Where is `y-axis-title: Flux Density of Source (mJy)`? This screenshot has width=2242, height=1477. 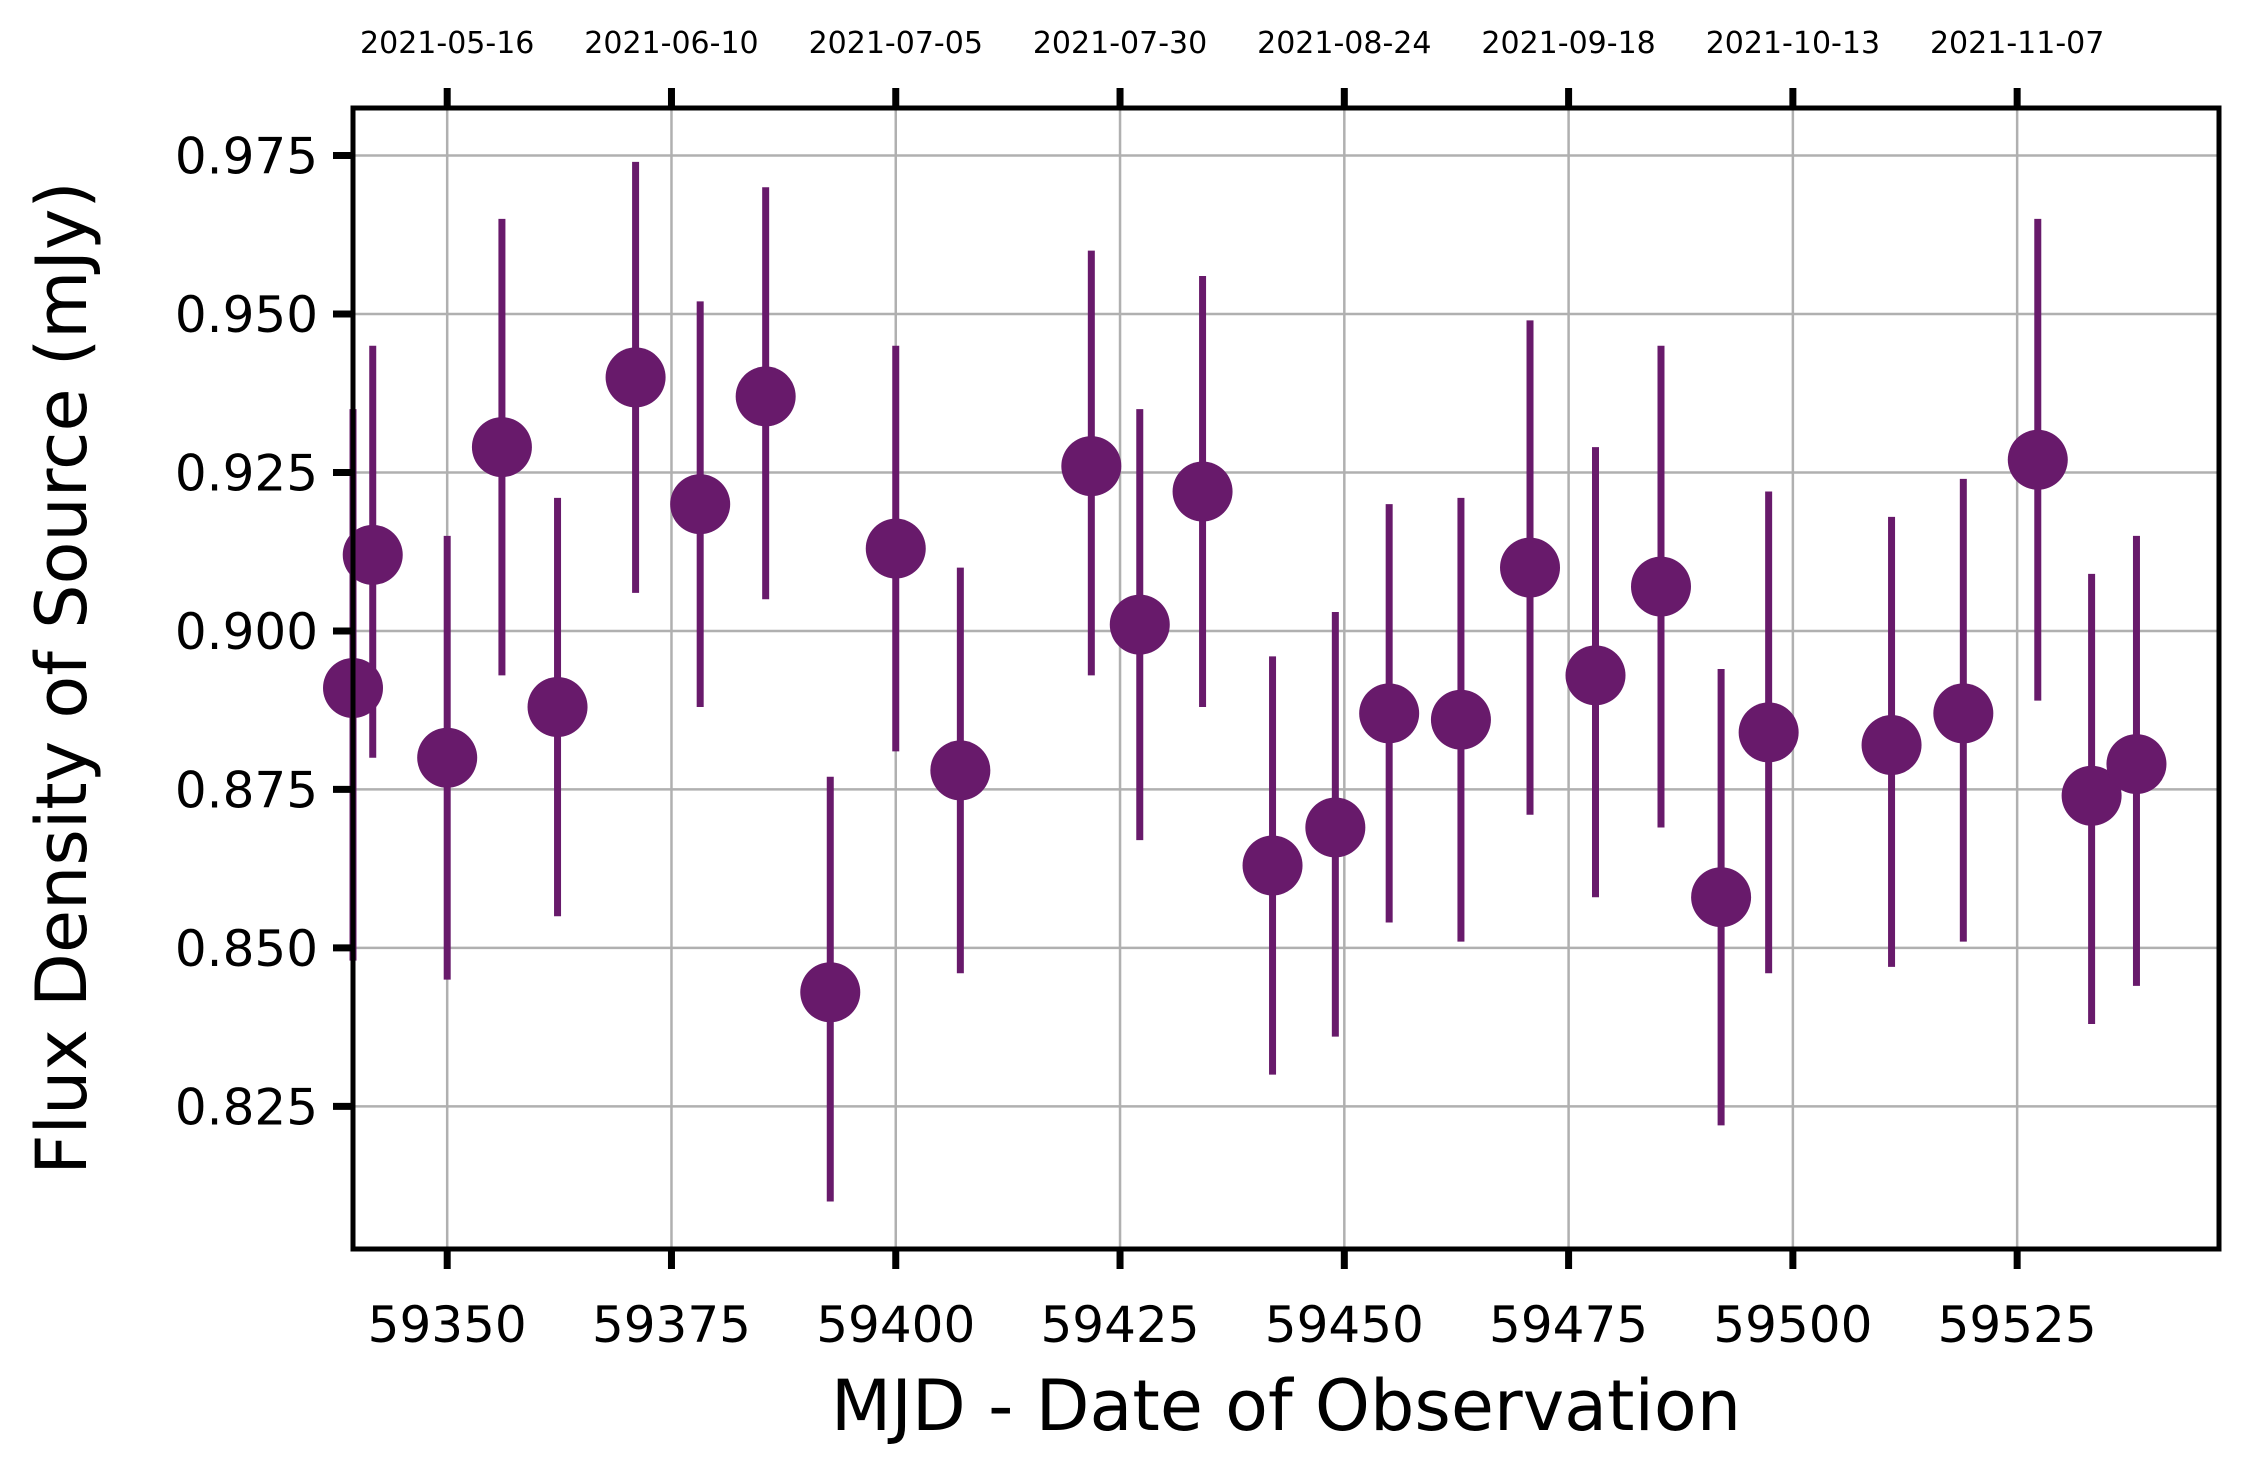
y-axis-title: Flux Density of Source (mJy) is located at coordinates (62, 677).